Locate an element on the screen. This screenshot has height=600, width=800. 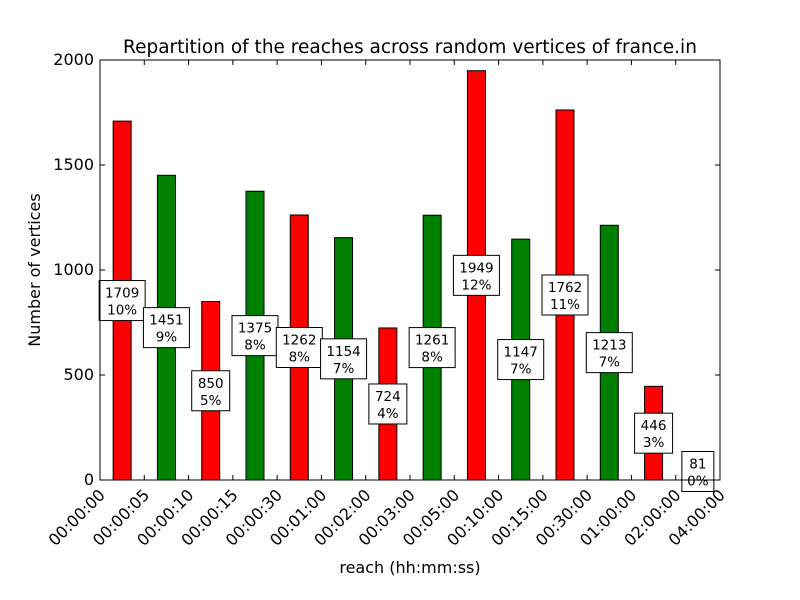
data-label-count: 1262 is located at coordinates (299, 340).